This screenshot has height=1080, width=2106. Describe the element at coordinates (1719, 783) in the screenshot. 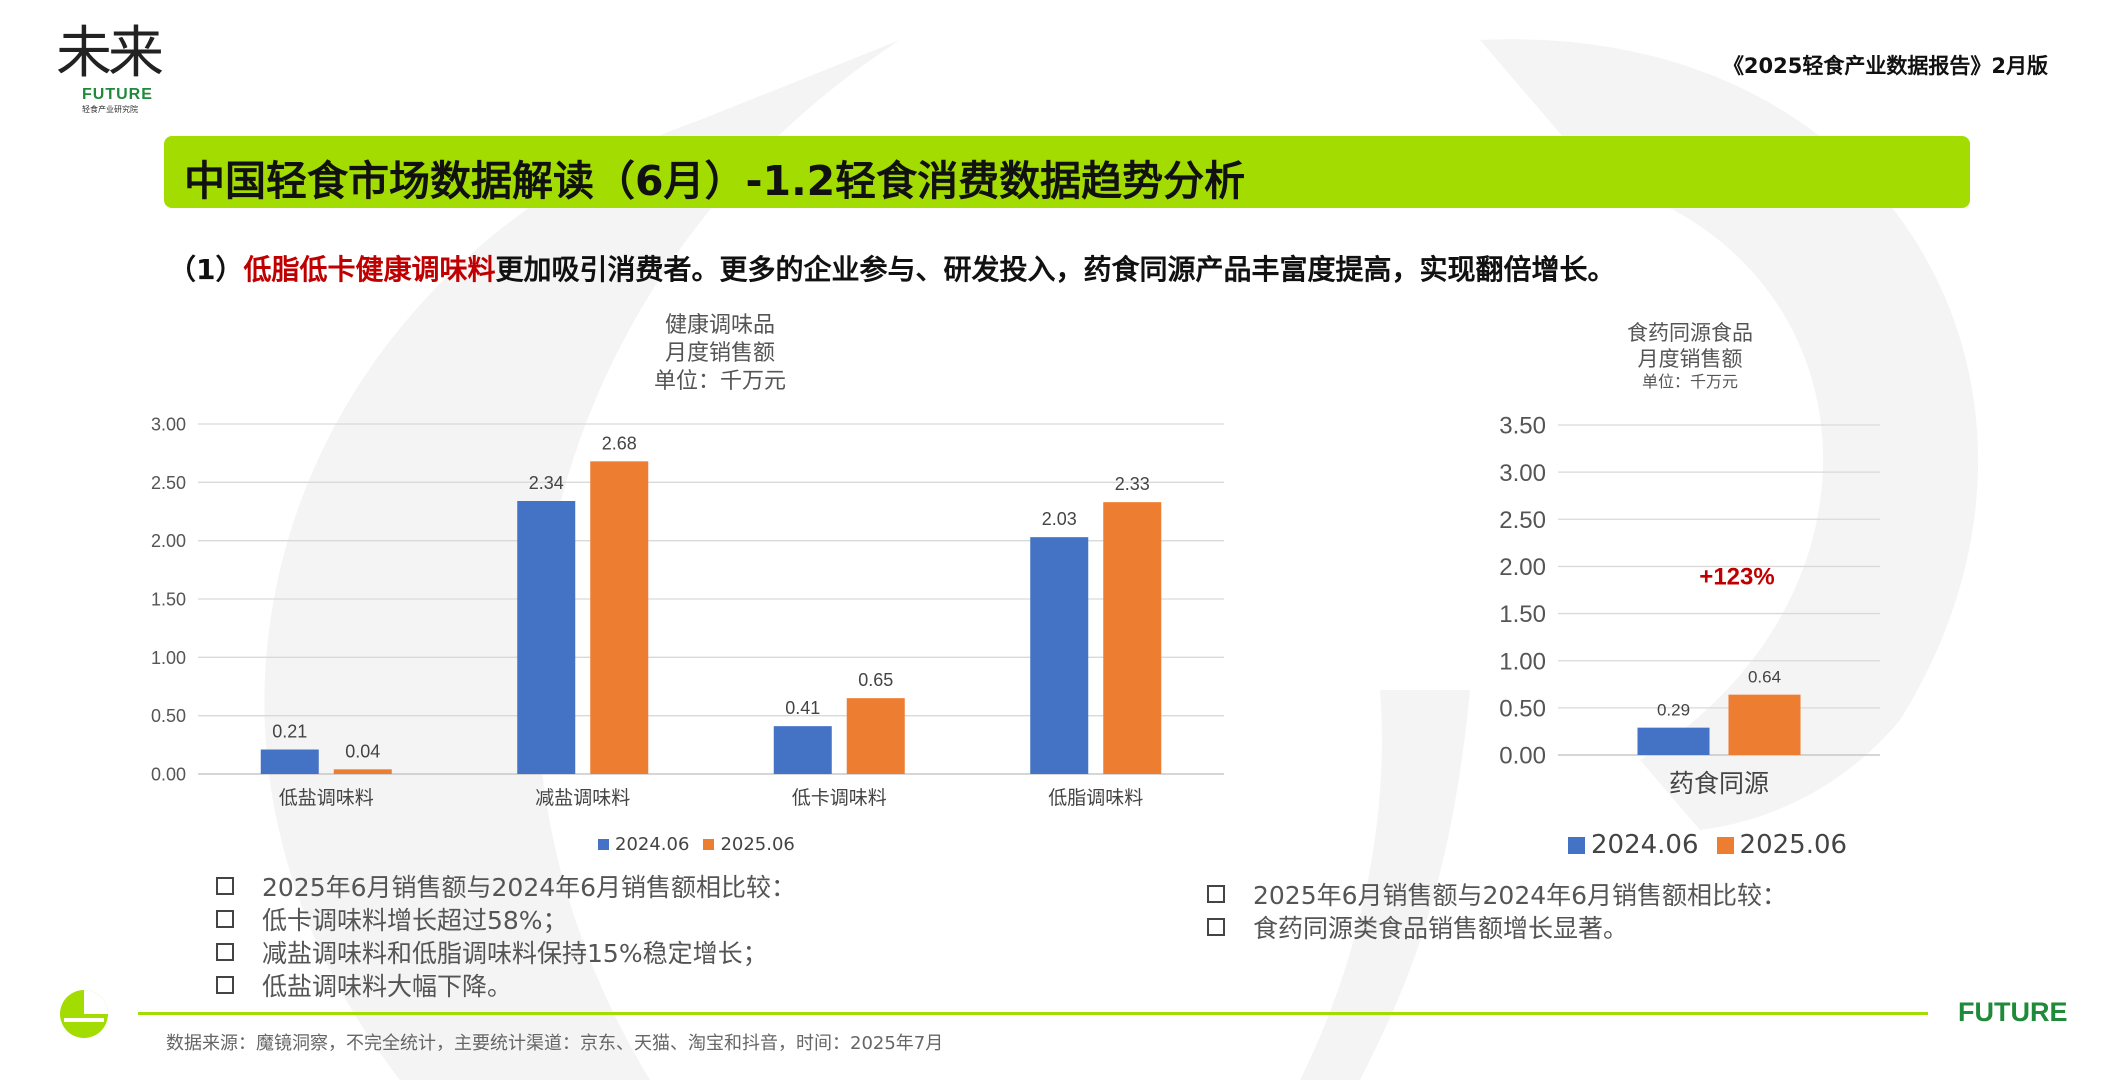

I see `x-category-label: 药食同源` at that location.